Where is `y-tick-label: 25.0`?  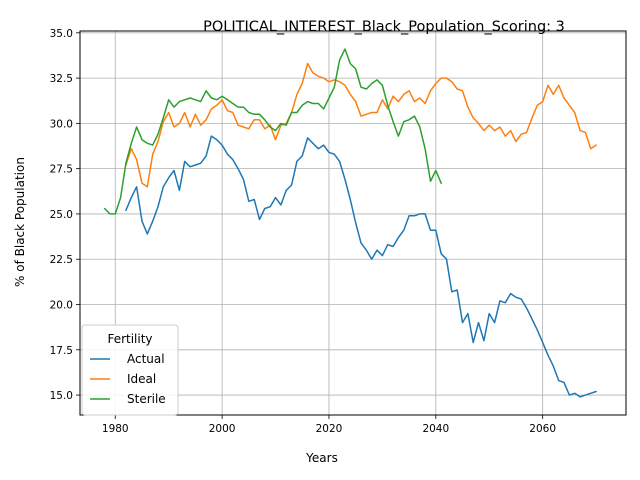
y-tick-label: 25.0 is located at coordinates (61, 215).